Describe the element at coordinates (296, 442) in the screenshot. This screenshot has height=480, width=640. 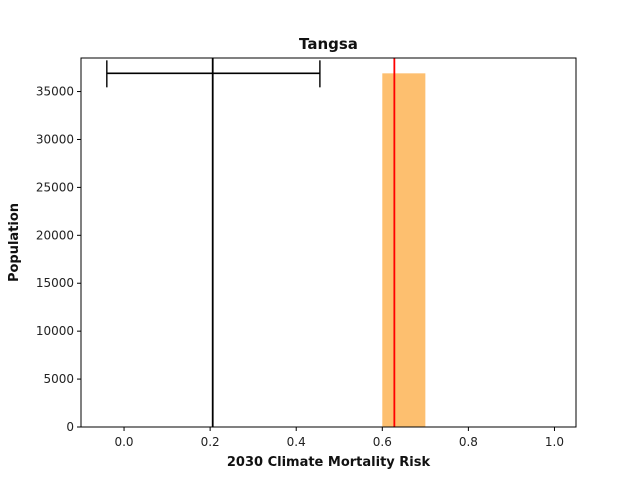
I see `x-tick-label: 0.4` at that location.